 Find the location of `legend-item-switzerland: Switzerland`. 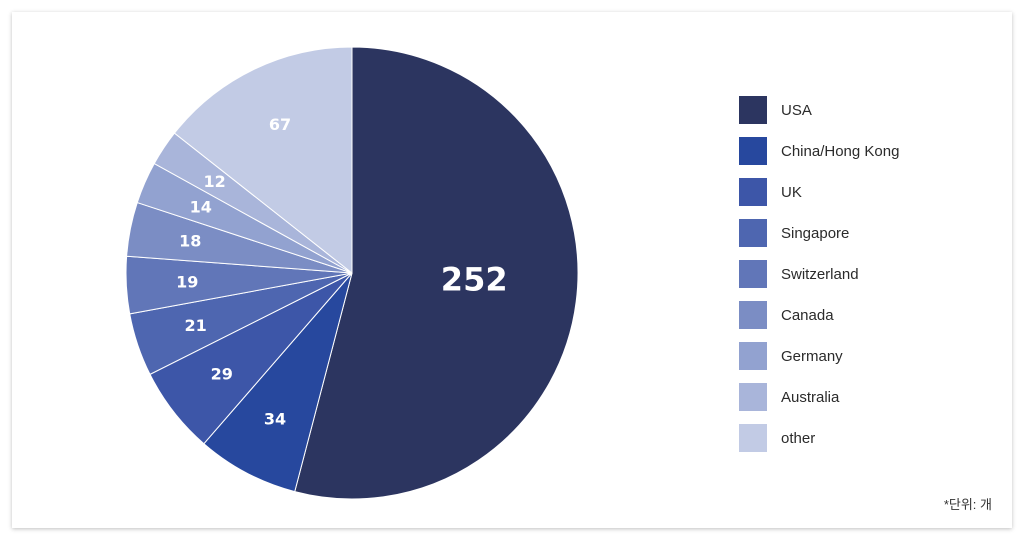

legend-item-switzerland: Switzerland is located at coordinates (819, 274).